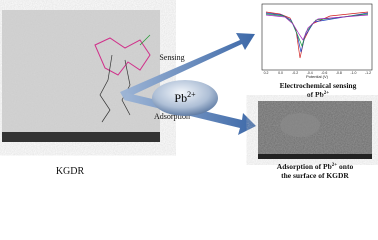 The height and width of the screenshot is (240, 378). Describe the element at coordinates (191, 94) in the screenshot. I see `ion-charge: 2+` at that location.